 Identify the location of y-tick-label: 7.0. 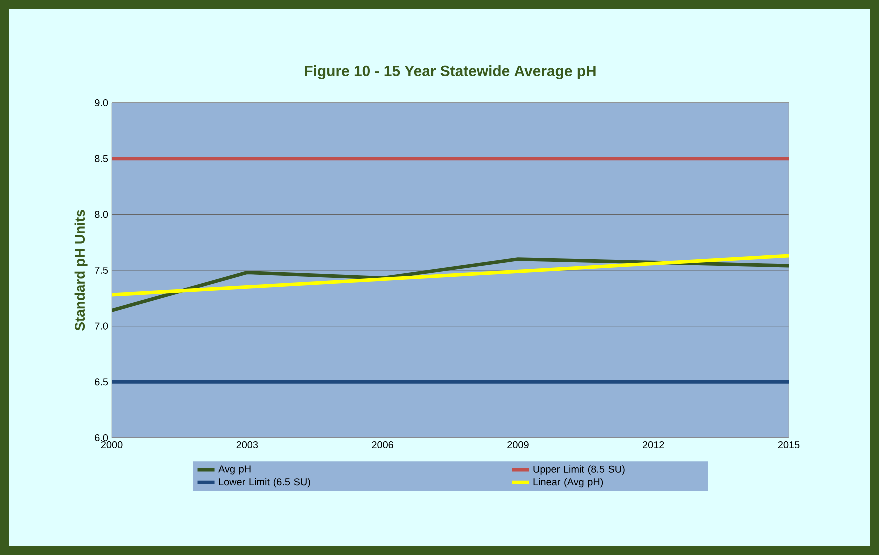
(101, 326).